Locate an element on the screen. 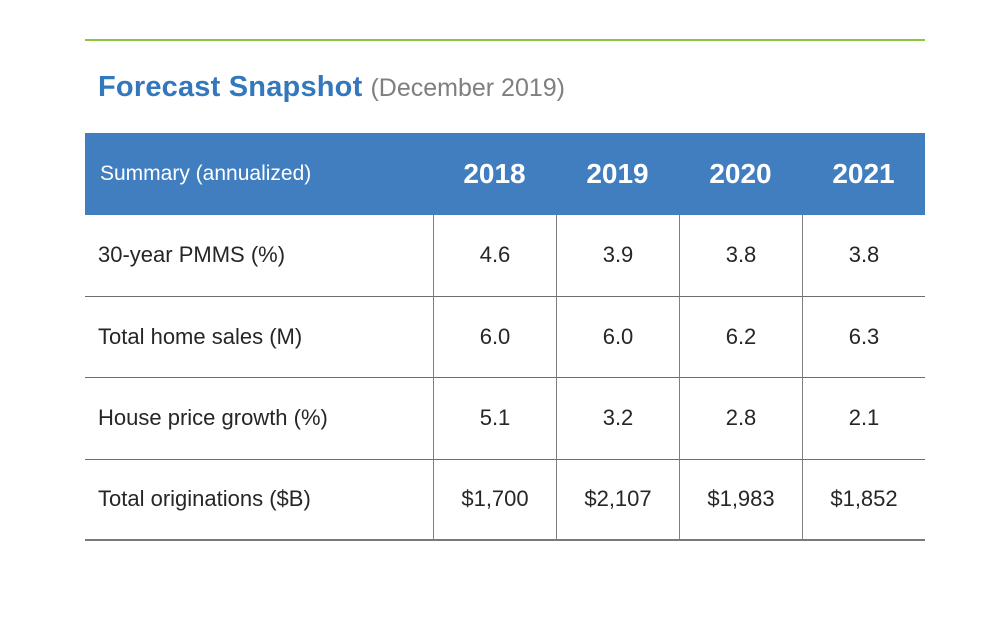  top-accent-rule is located at coordinates (505, 40).